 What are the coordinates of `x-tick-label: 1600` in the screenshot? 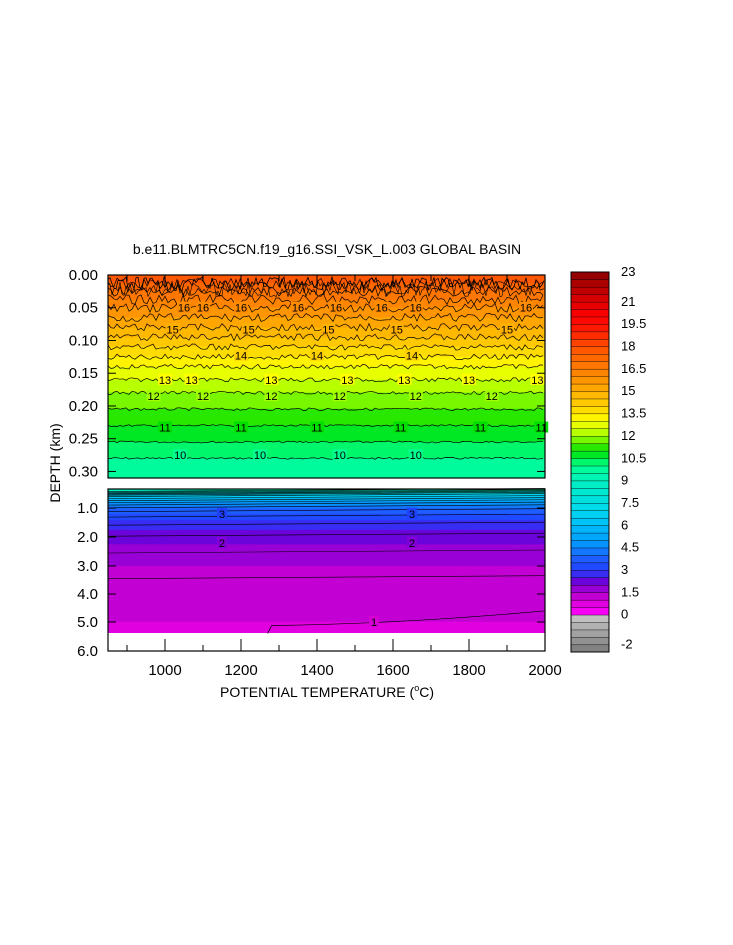 It's located at (392, 670).